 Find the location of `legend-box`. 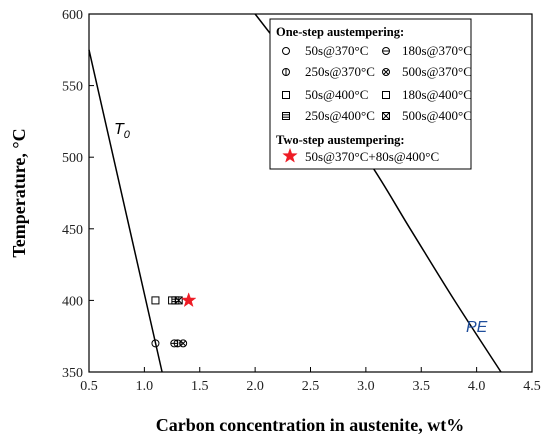

legend-box is located at coordinates (370, 94).